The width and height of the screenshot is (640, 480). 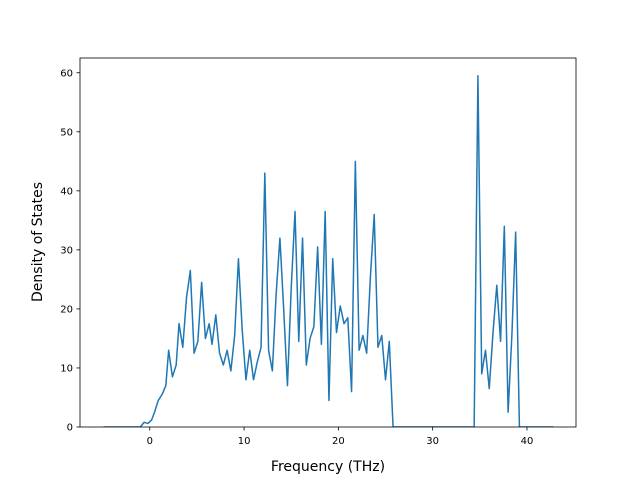 What do you see at coordinates (66, 132) in the screenshot?
I see `y-tick-label: 50` at bounding box center [66, 132].